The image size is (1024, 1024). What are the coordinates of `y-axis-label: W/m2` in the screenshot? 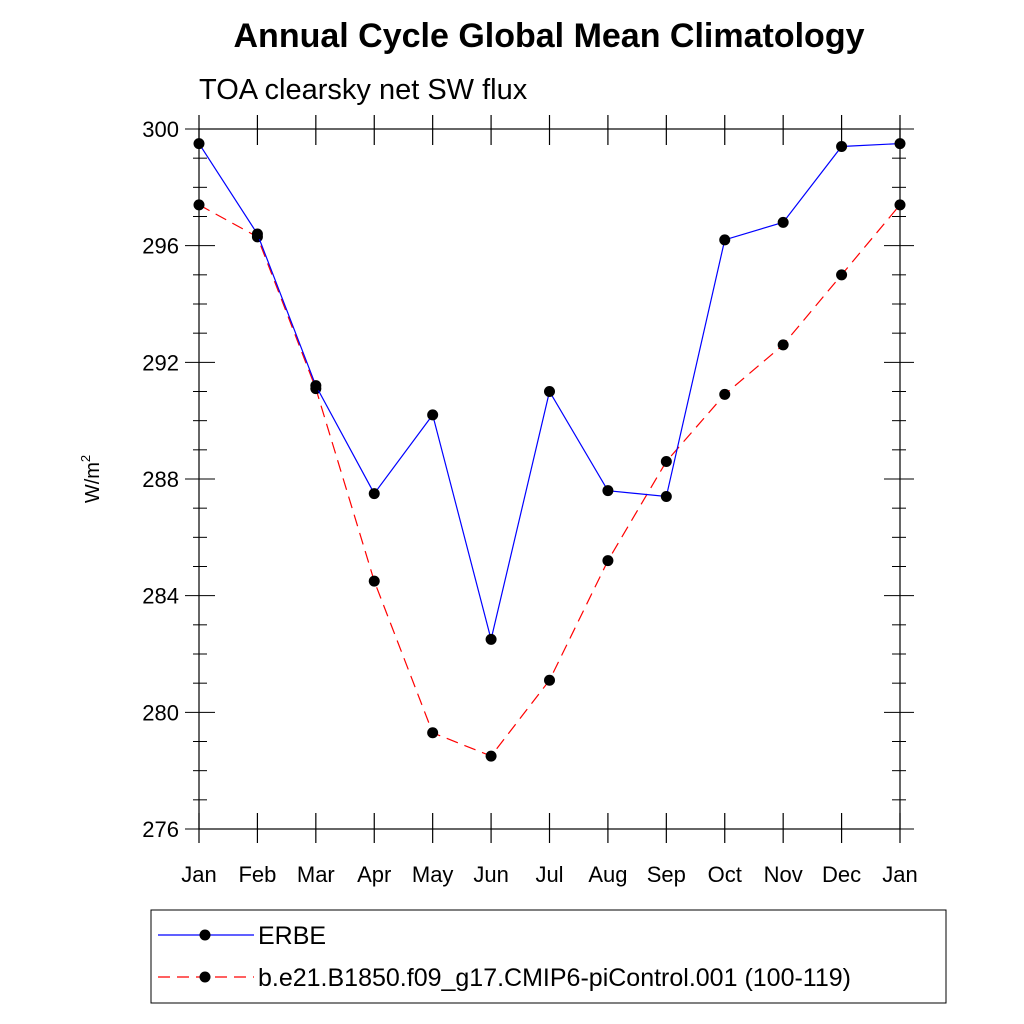 It's located at (91, 479).